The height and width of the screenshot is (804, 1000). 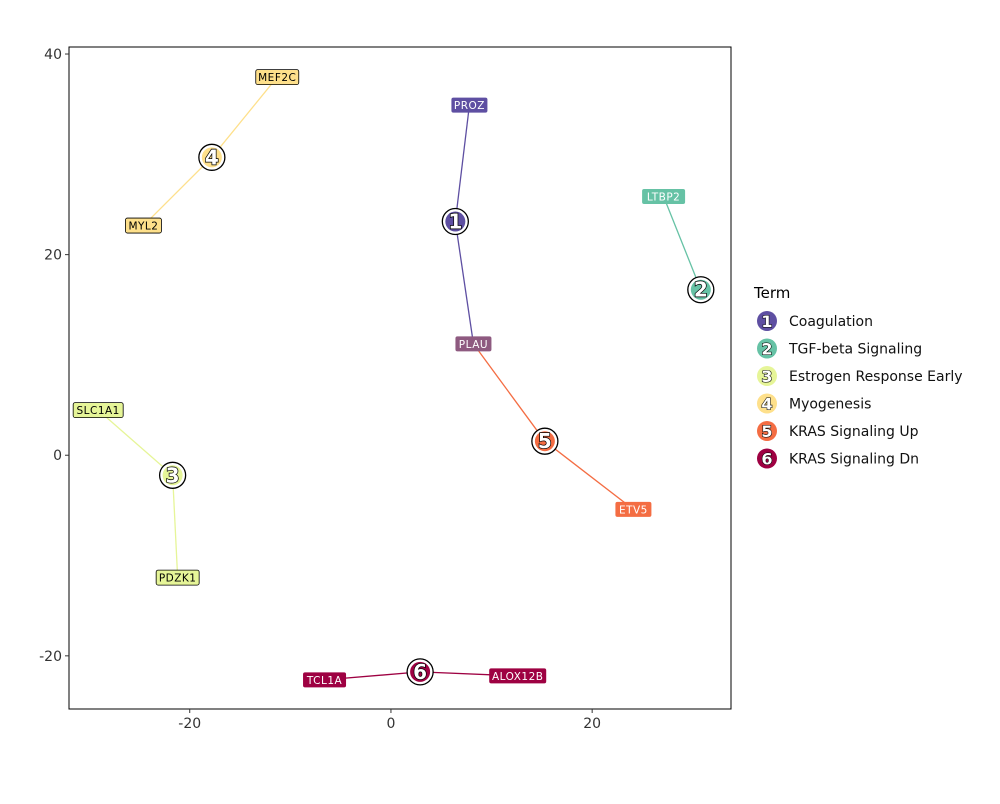 I want to click on term-node-4: 4, so click(x=212, y=157).